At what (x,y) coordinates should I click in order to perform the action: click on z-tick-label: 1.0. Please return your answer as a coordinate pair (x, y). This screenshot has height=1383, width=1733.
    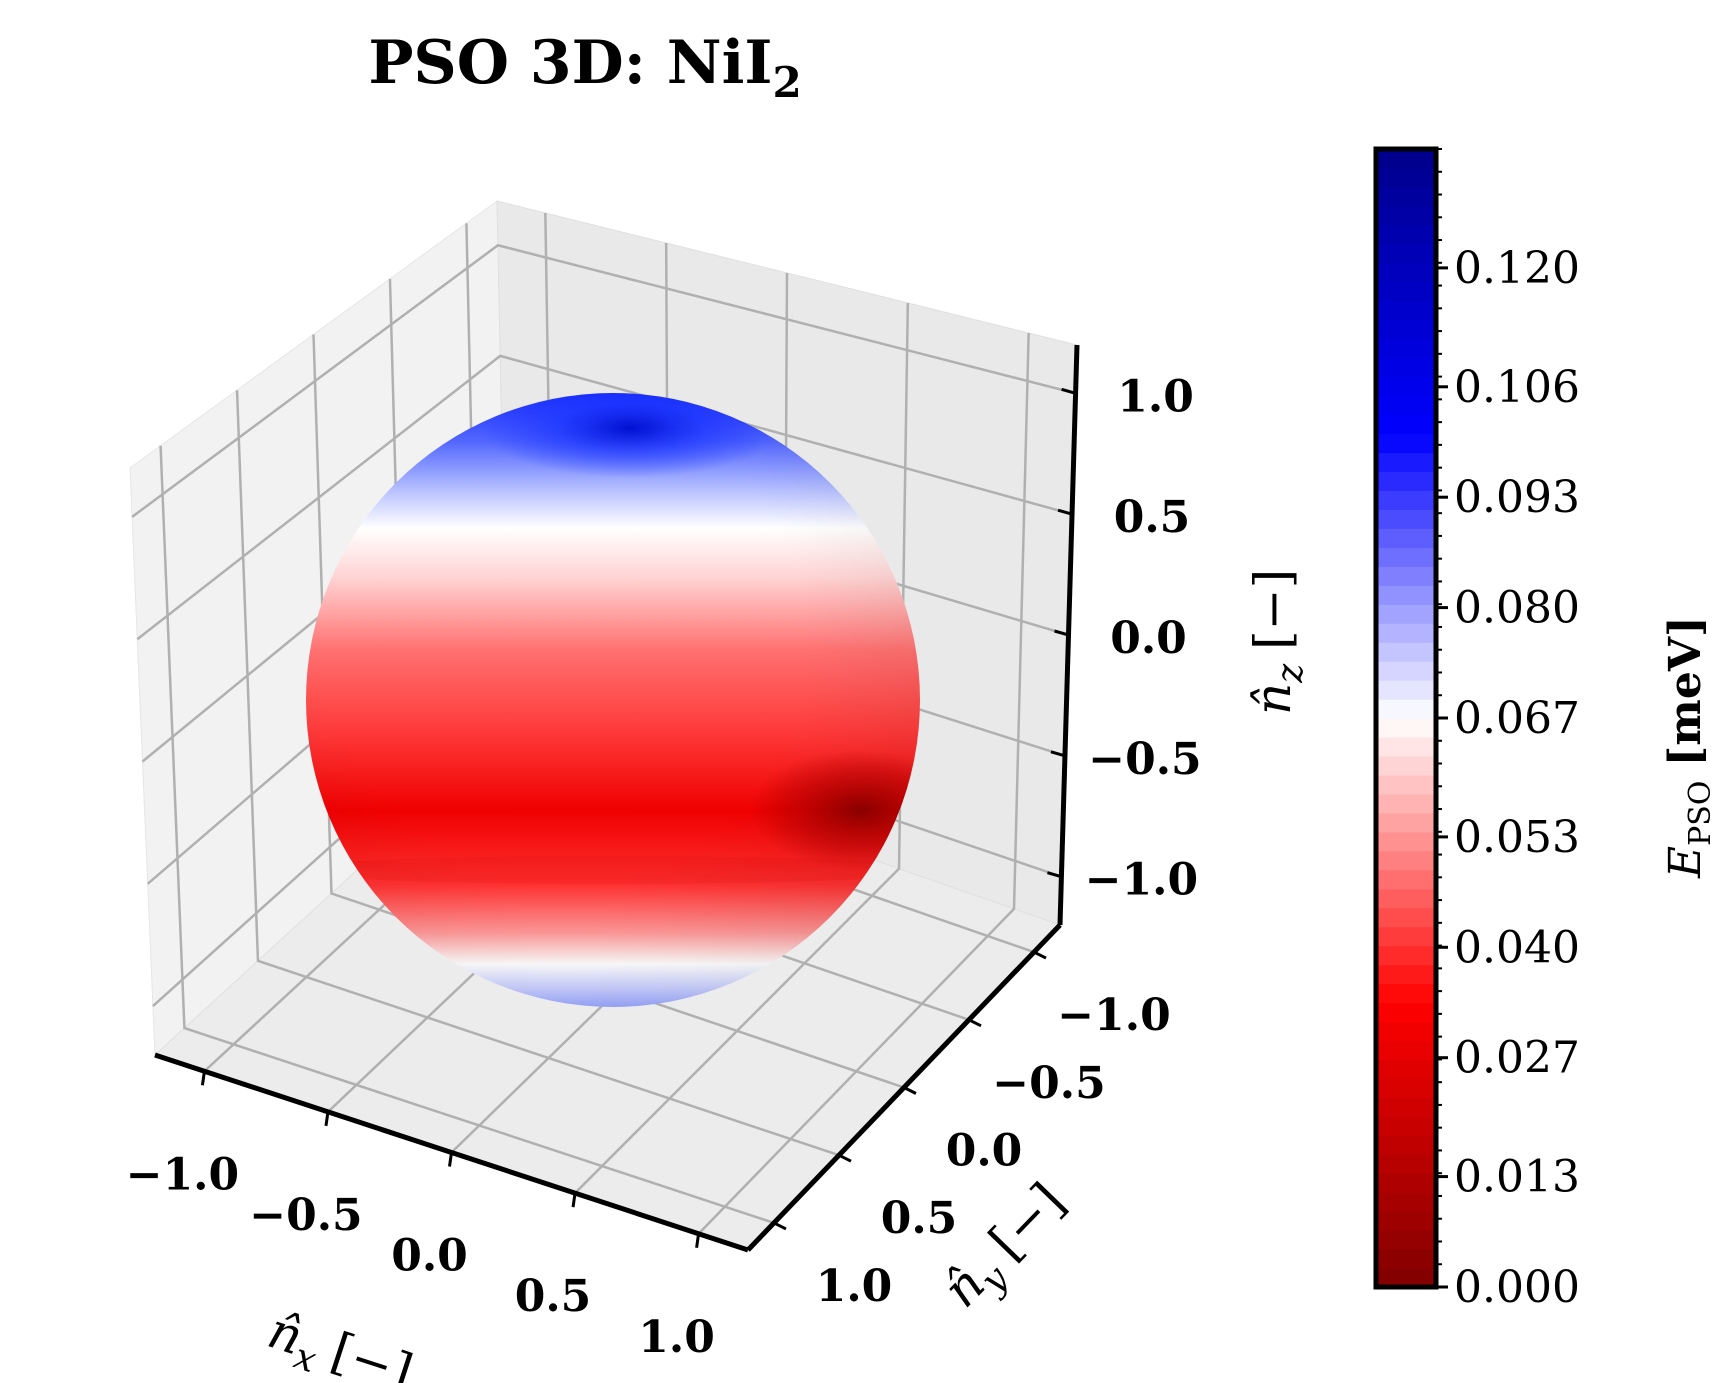
    Looking at the image, I should click on (1155, 396).